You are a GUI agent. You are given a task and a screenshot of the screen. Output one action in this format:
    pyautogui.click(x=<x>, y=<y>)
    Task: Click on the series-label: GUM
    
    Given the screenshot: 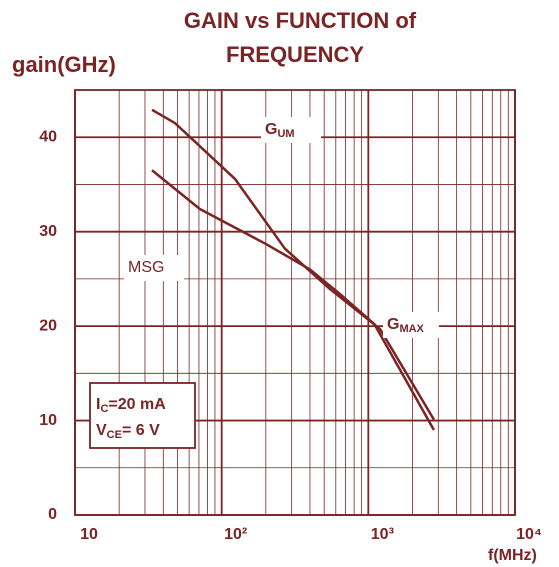 What is the action you would take?
    pyautogui.click(x=291, y=130)
    